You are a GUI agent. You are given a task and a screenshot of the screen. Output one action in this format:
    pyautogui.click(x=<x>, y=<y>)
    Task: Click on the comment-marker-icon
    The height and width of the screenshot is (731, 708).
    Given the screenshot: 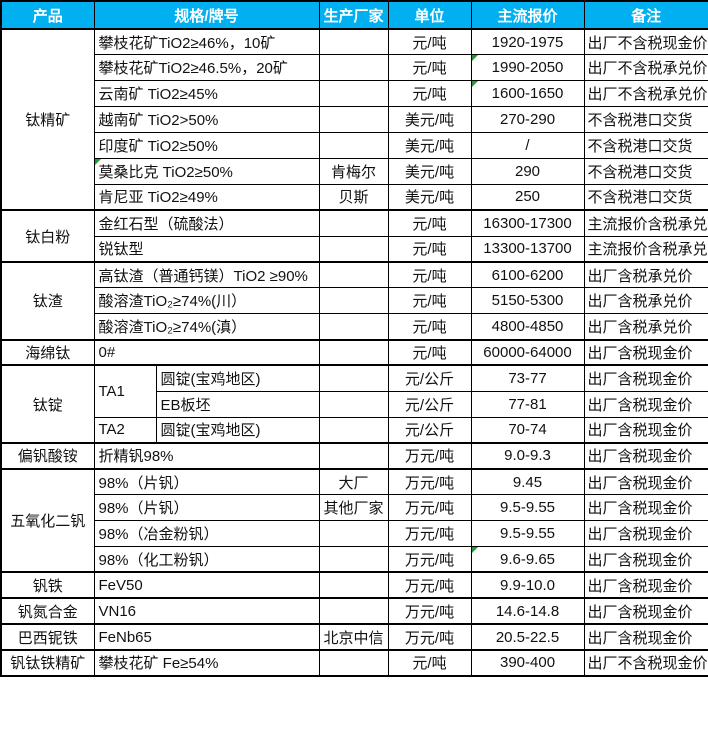 What is the action you would take?
    pyautogui.click(x=475, y=550)
    